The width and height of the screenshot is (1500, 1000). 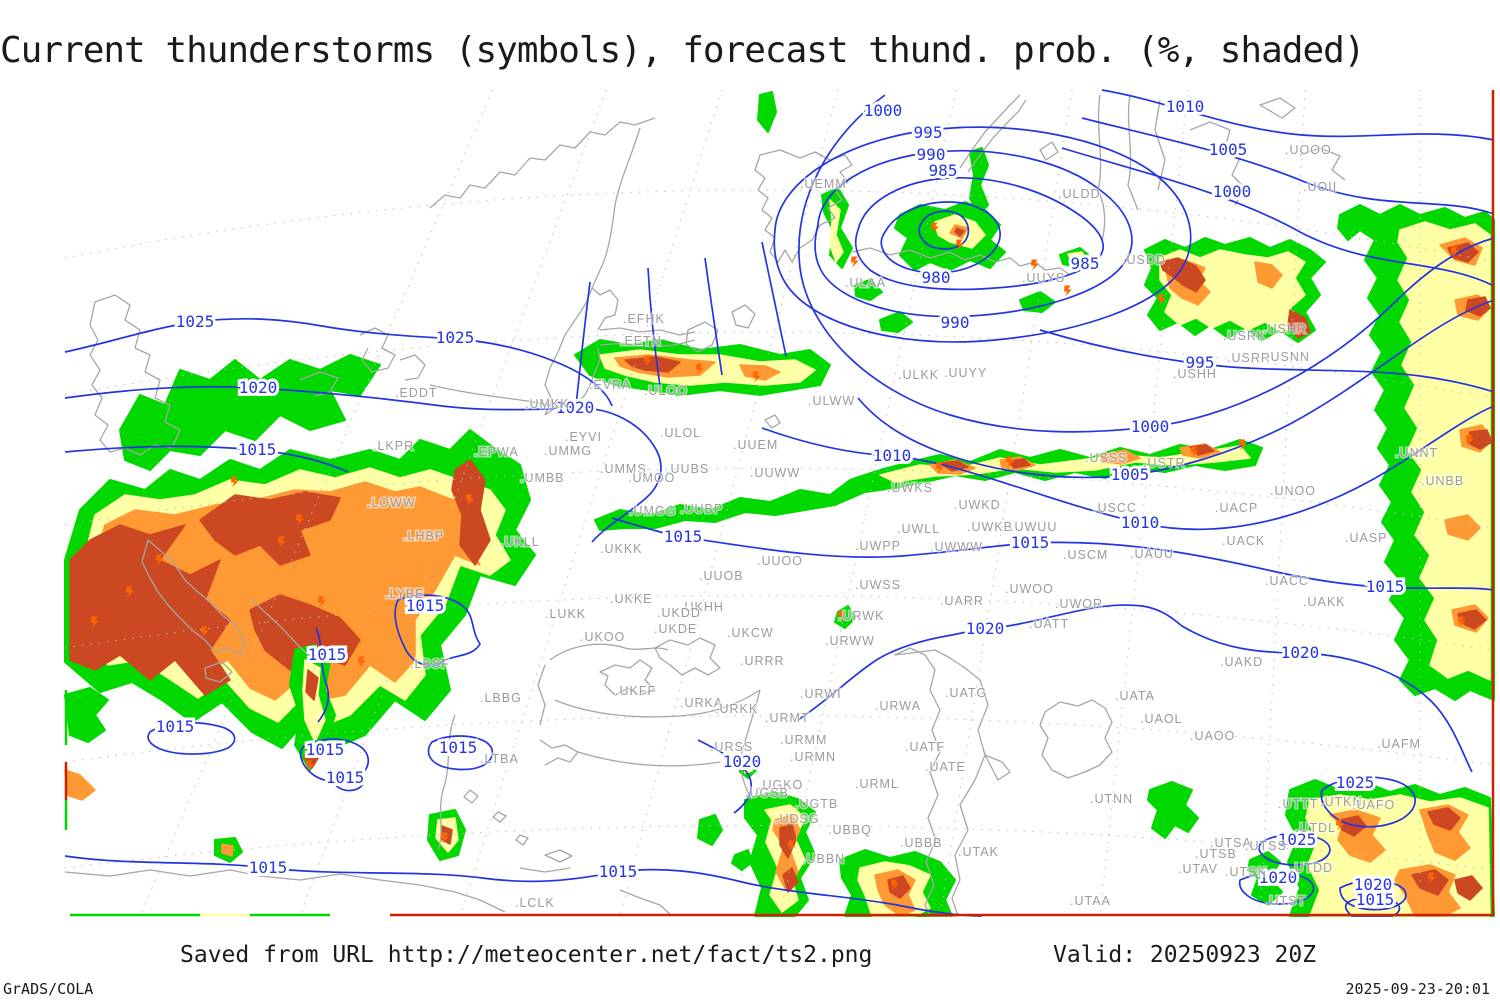 What do you see at coordinates (1315, 828) in the screenshot?
I see `station-label: .UTDL` at bounding box center [1315, 828].